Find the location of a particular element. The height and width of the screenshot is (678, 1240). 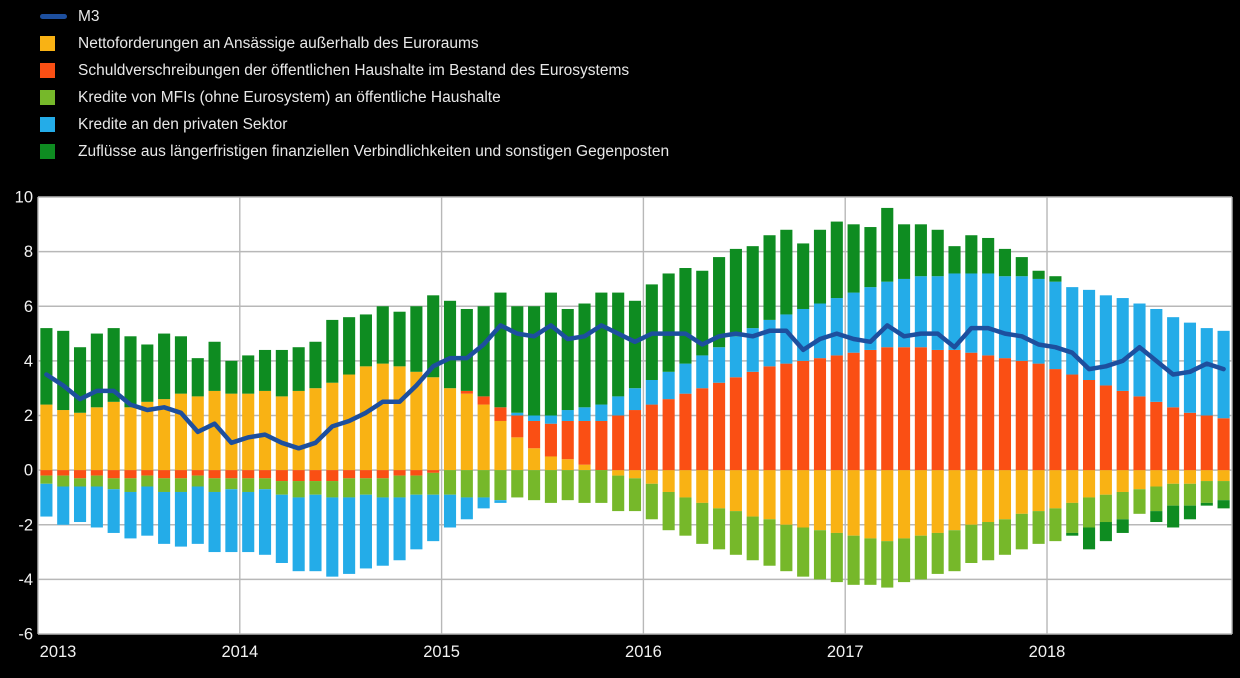

y-tick-label: 4 is located at coordinates (28, 361).